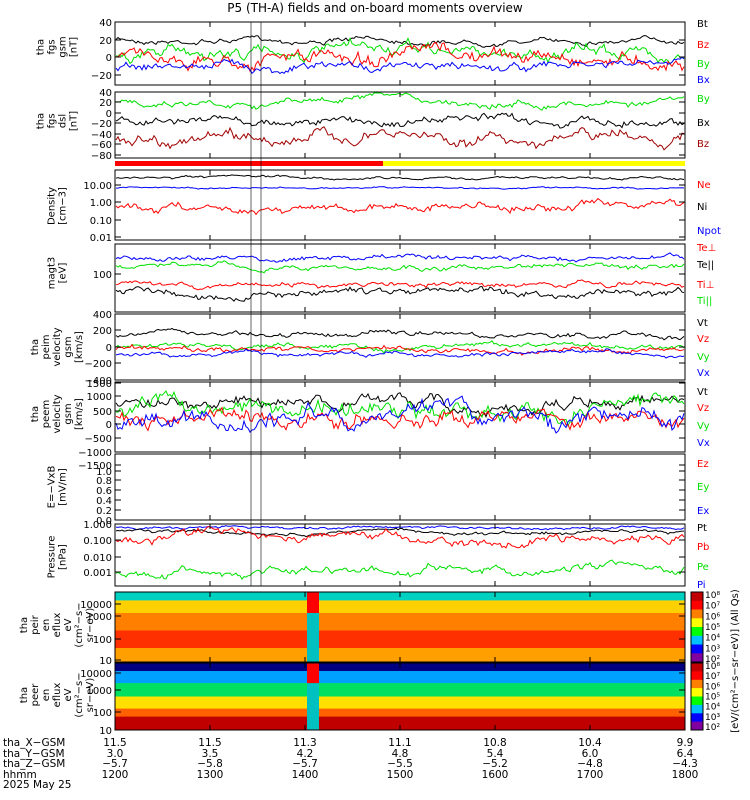 The height and width of the screenshot is (800, 750). What do you see at coordinates (102, 640) in the screenshot?
I see `y-tick-label: 100` at bounding box center [102, 640].